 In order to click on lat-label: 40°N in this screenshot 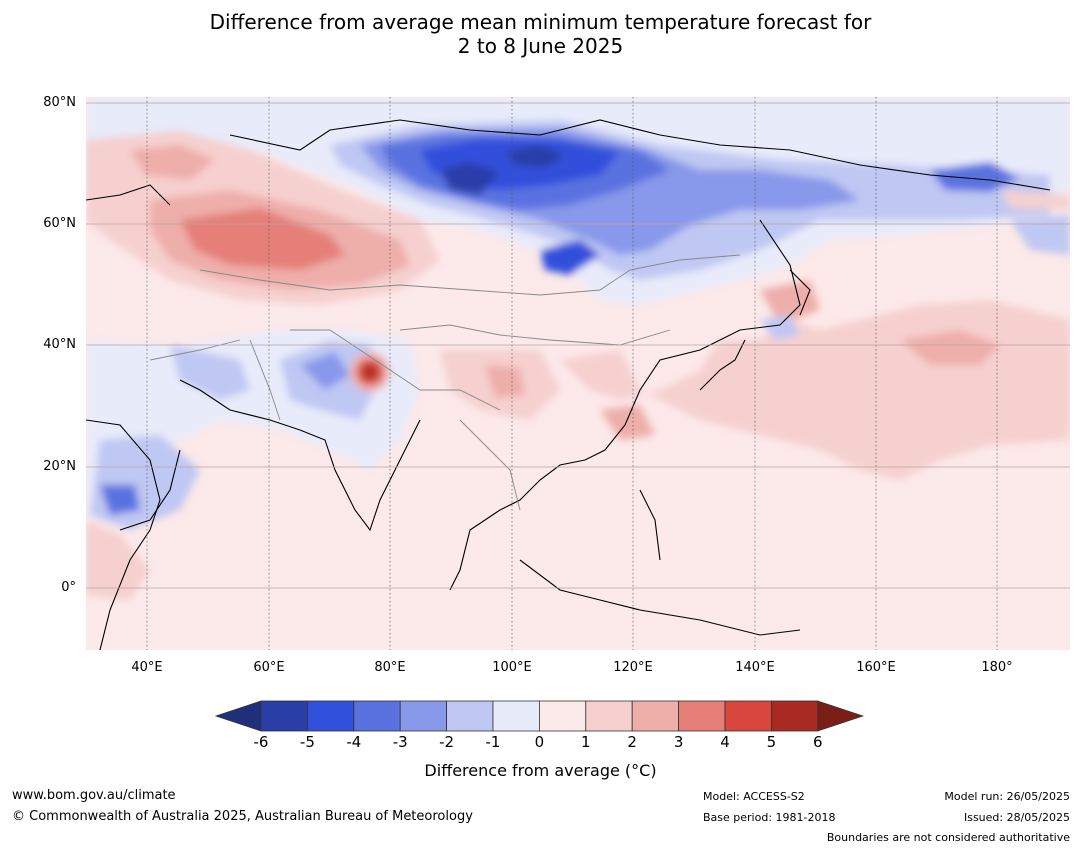, I will do `click(59, 344)`.